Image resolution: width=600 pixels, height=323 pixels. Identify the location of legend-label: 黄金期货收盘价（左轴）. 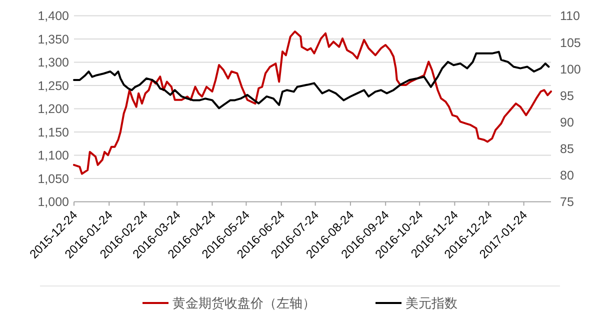
(244, 303).